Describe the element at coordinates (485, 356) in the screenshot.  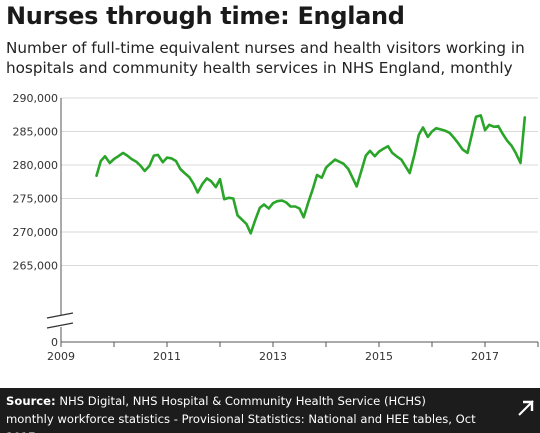
I see `x-tick-label: 2017` at that location.